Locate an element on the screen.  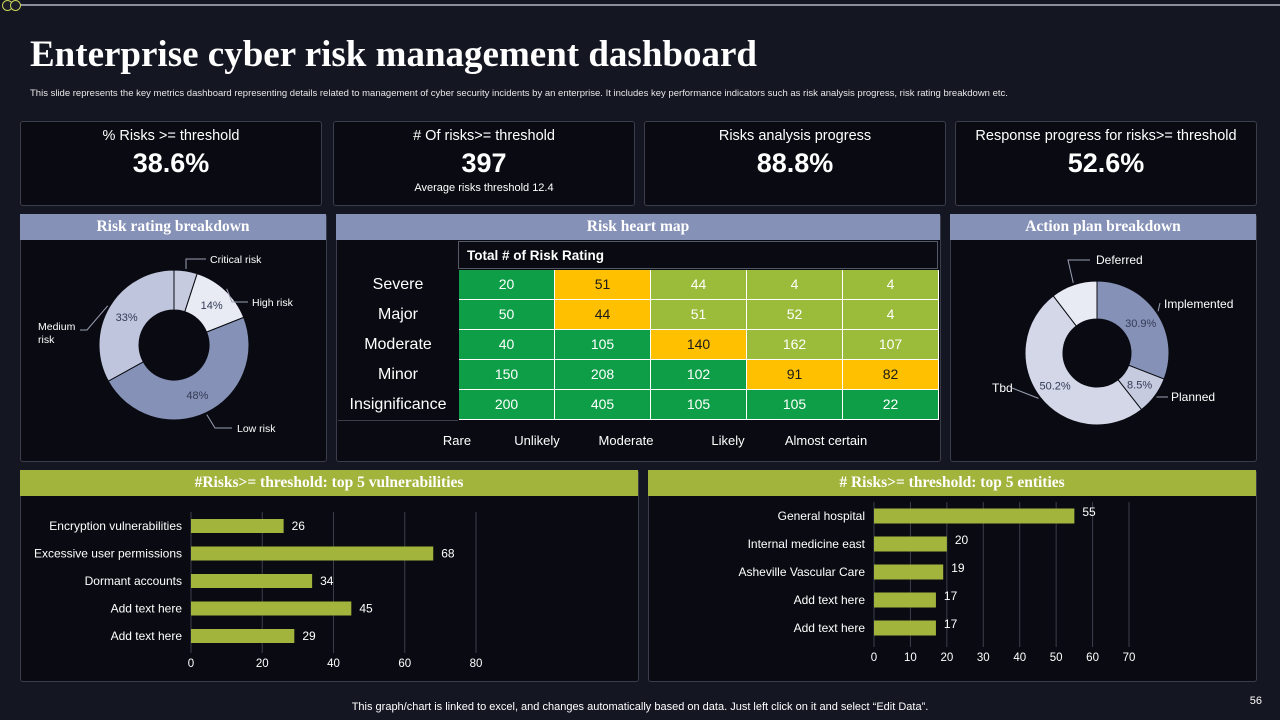
heat-map-header: Risk heart map is located at coordinates (638, 227).